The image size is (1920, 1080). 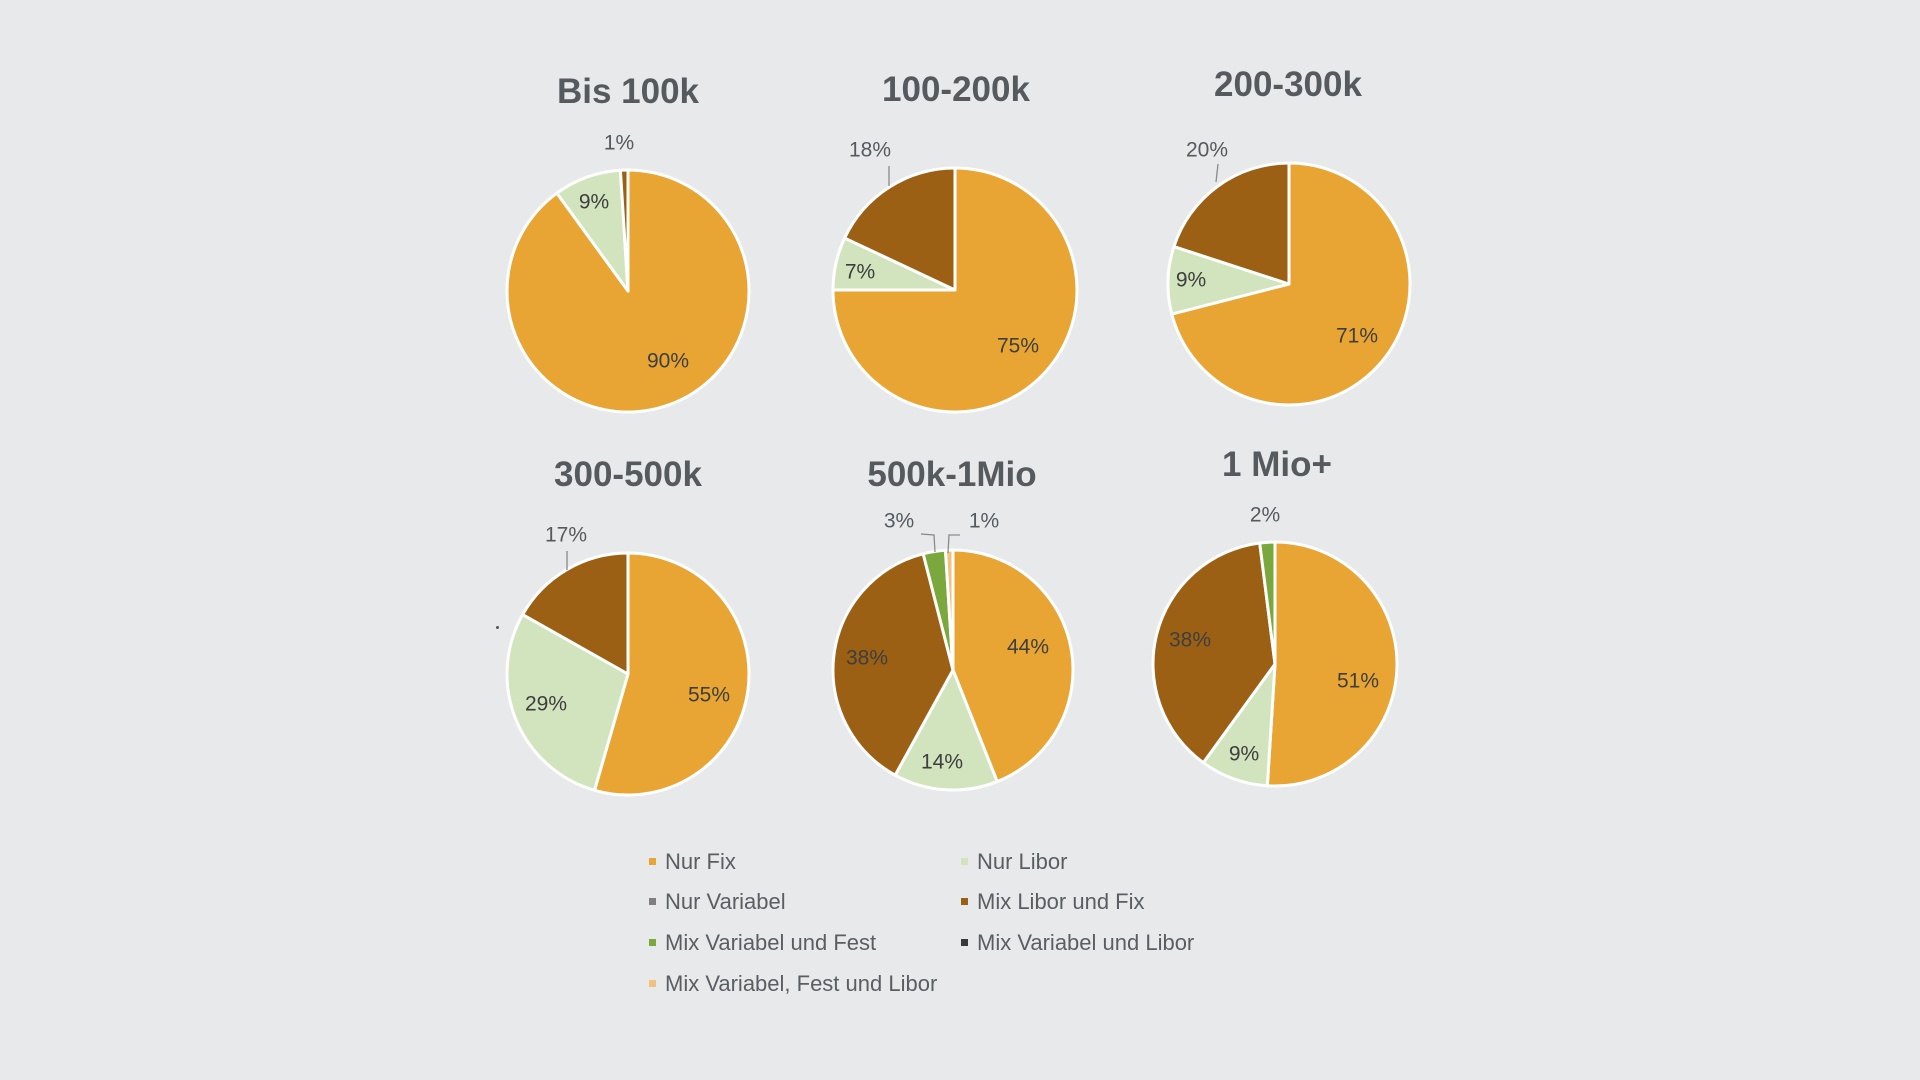 What do you see at coordinates (700, 861) in the screenshot?
I see `legend-label: Nur Fix` at bounding box center [700, 861].